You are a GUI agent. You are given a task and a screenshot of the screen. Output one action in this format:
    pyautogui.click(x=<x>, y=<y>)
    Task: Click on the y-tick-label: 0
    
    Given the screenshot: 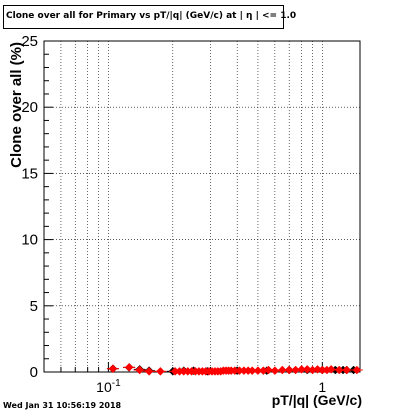 What is the action you would take?
    pyautogui.click(x=34, y=372)
    